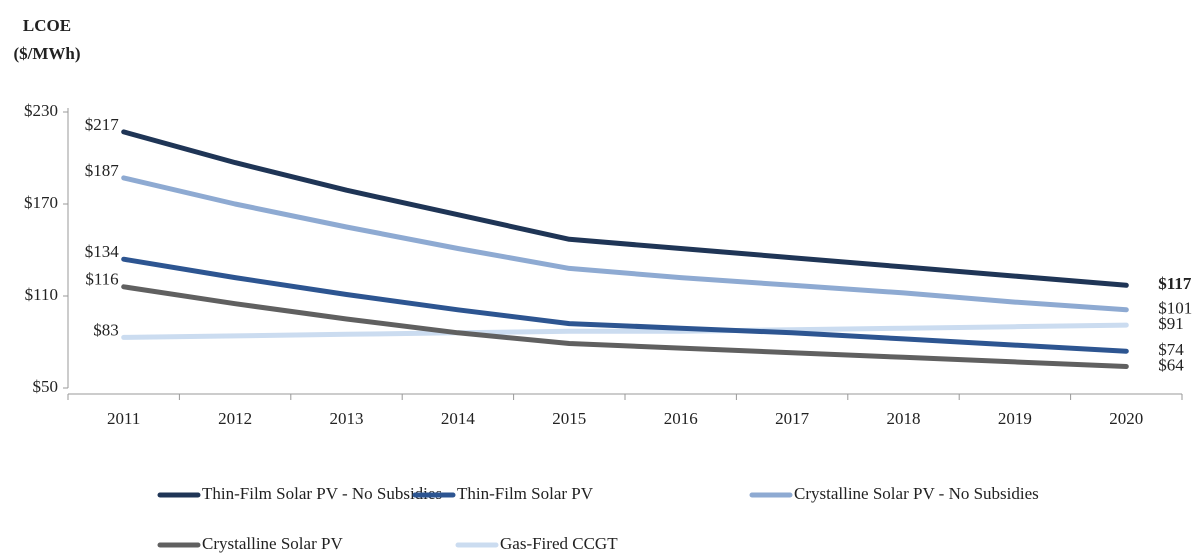 This screenshot has height=556, width=1194. I want to click on data-label: $83, so click(106, 329).